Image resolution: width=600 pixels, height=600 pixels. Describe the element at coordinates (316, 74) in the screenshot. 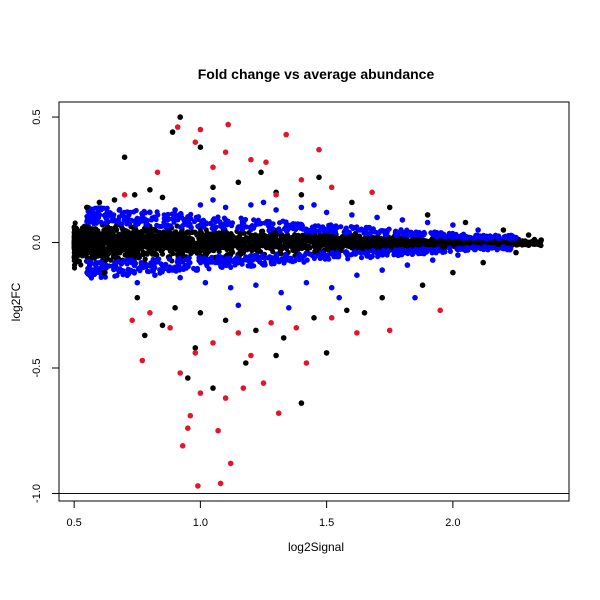

I see `chart-title: Fold change vs average abundance` at that location.